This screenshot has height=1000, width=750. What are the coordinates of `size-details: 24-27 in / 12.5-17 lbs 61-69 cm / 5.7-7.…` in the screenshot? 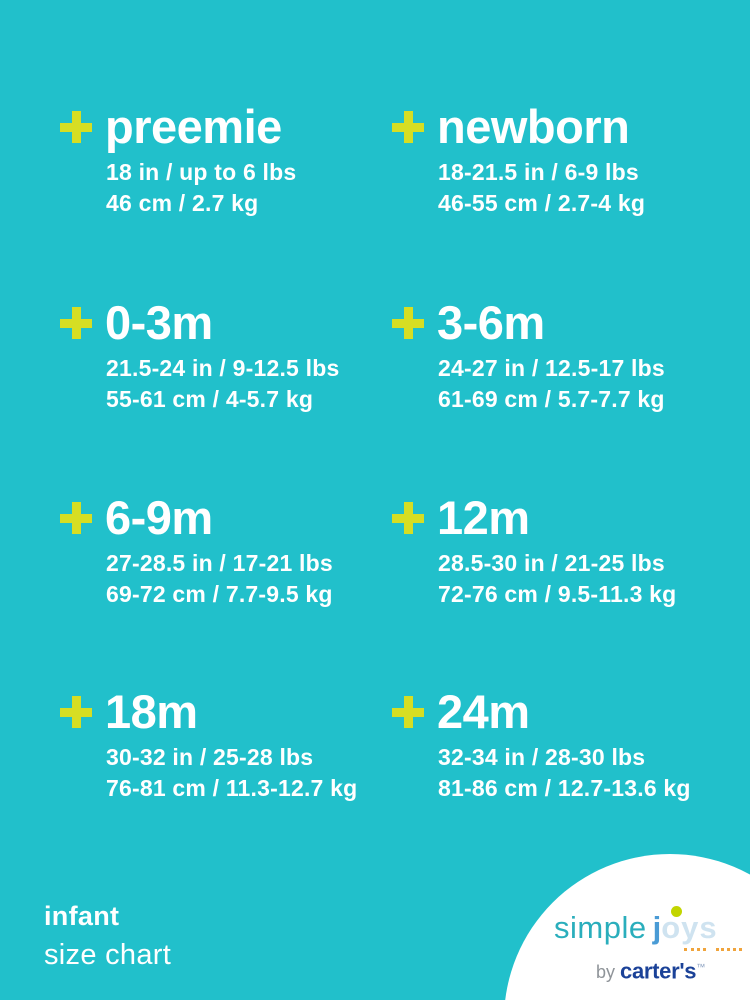 It's located at (582, 384).